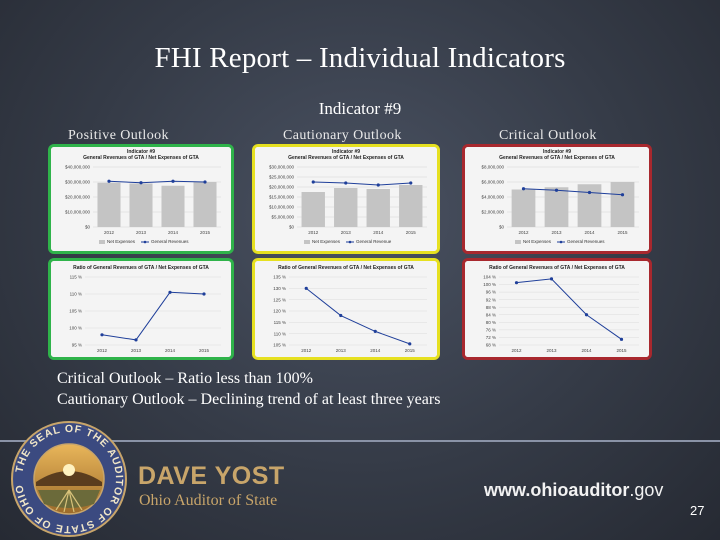  What do you see at coordinates (360, 108) in the screenshot?
I see `indicator-subtitle: Indicator #9` at bounding box center [360, 108].